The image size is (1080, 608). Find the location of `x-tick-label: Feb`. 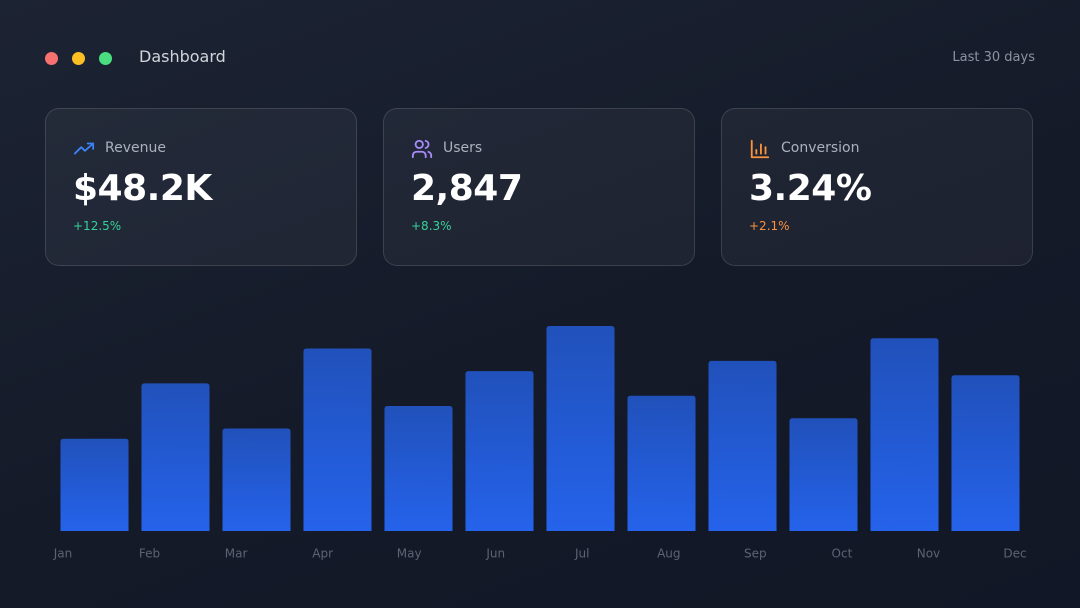

x-tick-label: Feb is located at coordinates (149, 554).